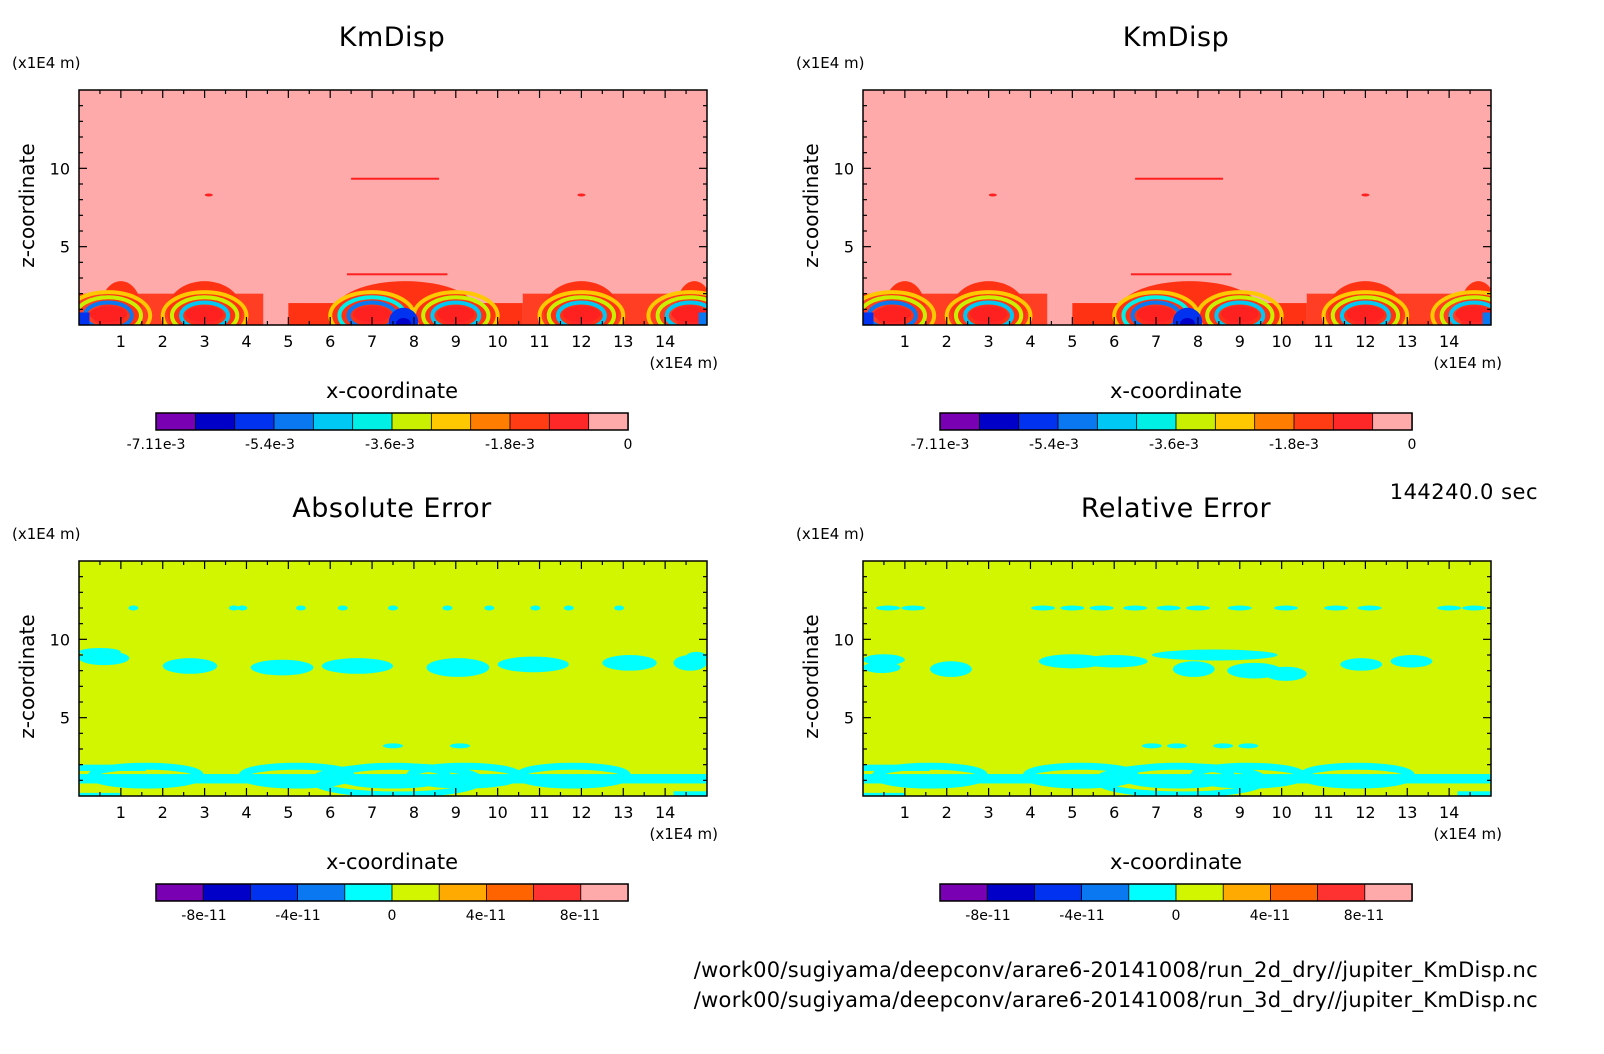 This screenshot has width=1604, height=1054. I want to click on x-tick-label: 13, so click(623, 341).